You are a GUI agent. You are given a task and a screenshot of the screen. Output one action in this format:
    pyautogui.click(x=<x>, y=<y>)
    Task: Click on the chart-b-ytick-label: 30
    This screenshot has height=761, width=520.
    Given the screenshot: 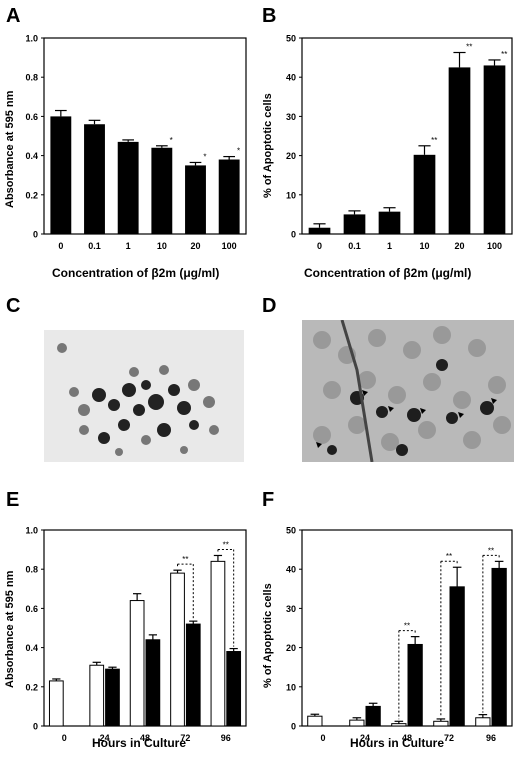 What is the action you would take?
    pyautogui.click(x=291, y=117)
    